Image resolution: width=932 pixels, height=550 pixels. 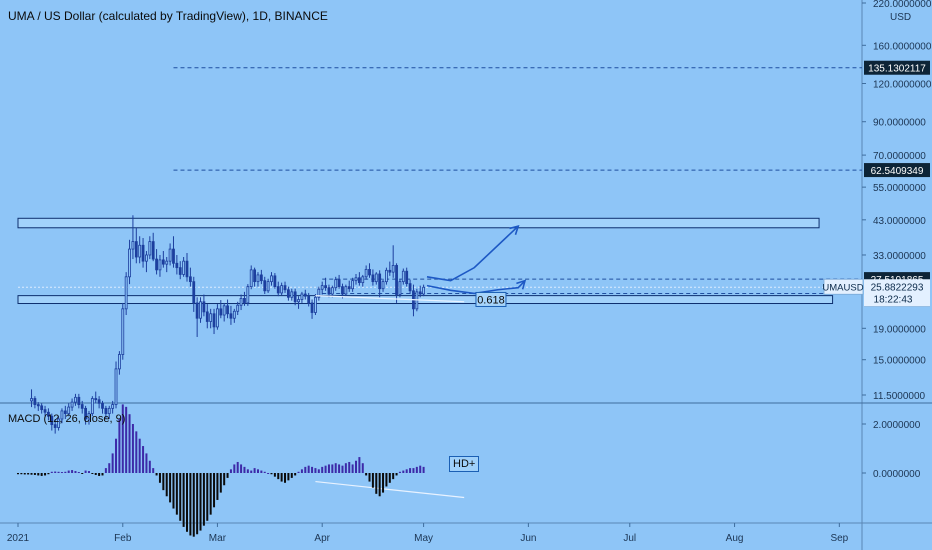 I want to click on hd-badge: HD+, so click(x=464, y=464).